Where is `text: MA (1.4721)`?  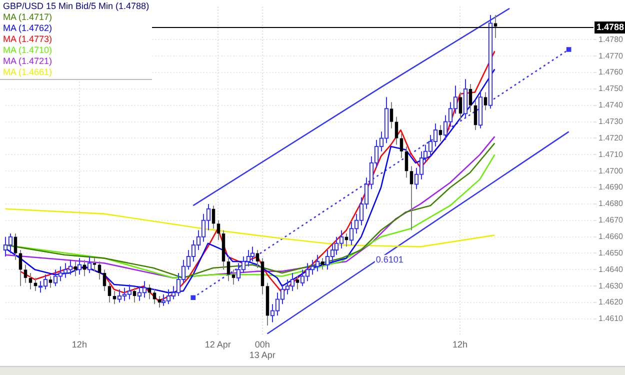 text: MA (1.4721) is located at coordinates (28, 61).